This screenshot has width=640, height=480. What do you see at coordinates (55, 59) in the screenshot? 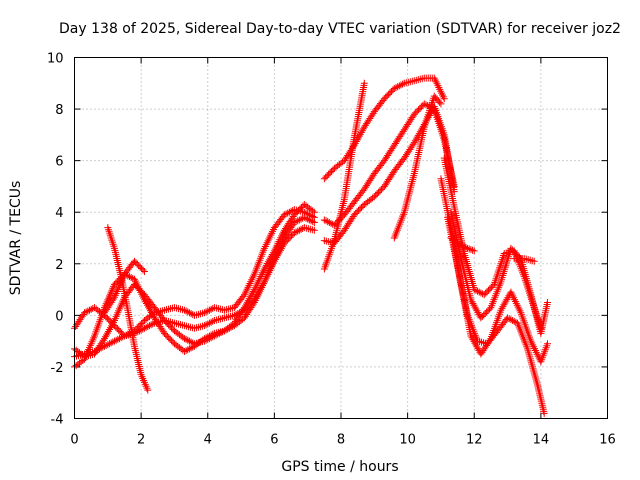
I see `y-tick-label: 10` at bounding box center [55, 59].